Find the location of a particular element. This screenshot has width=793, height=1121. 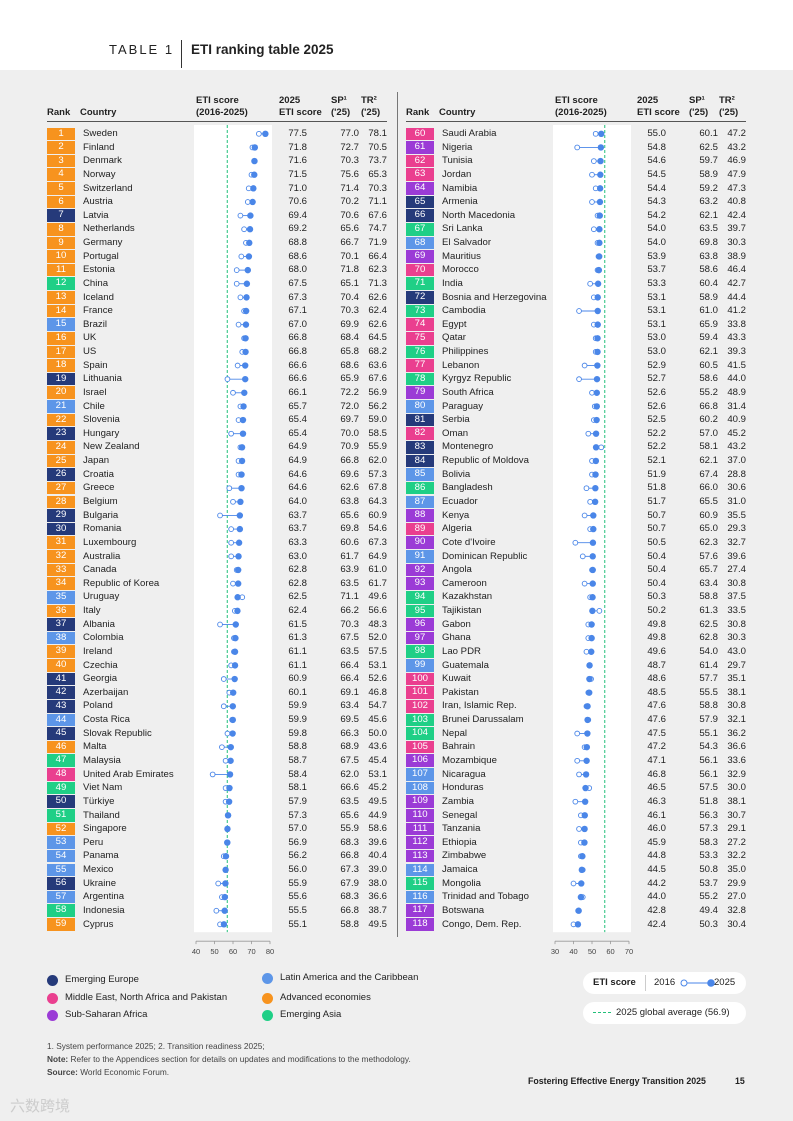

tr-score: 30.3 is located at coordinates (736, 638).